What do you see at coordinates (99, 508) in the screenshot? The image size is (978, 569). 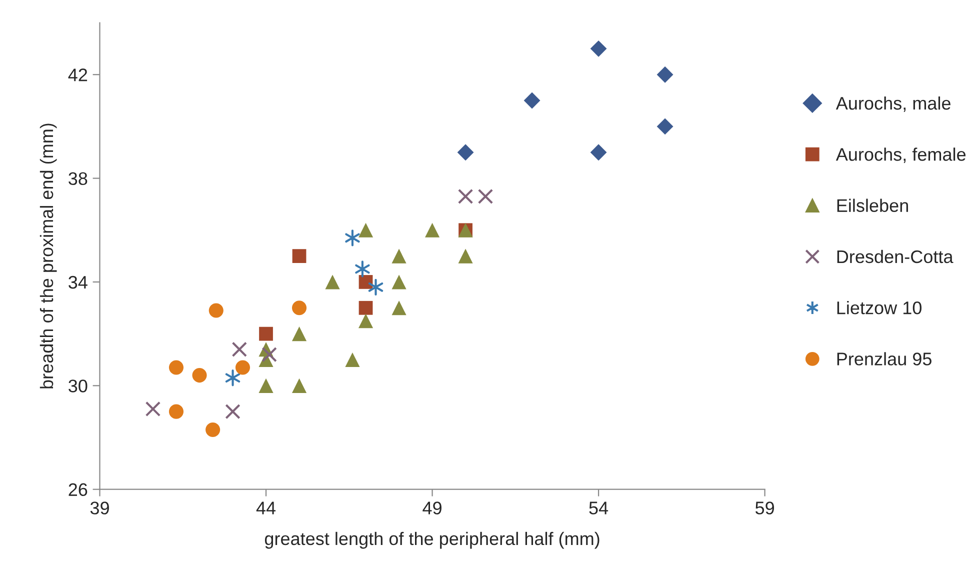 I see `x-tick-label: 39` at bounding box center [99, 508].